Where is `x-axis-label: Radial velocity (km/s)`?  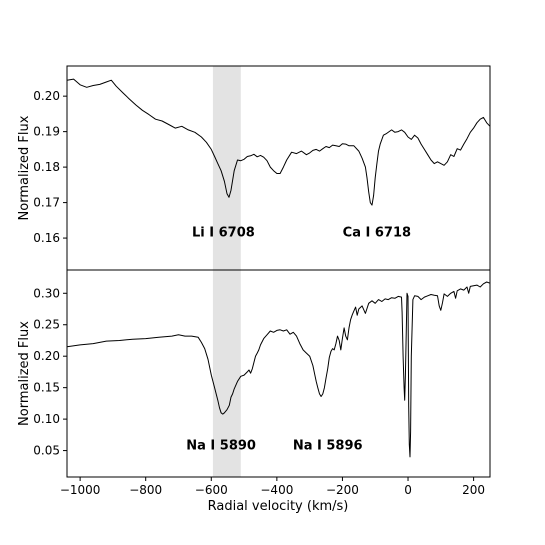
x-axis-label: Radial velocity (km/s) is located at coordinates (278, 506).